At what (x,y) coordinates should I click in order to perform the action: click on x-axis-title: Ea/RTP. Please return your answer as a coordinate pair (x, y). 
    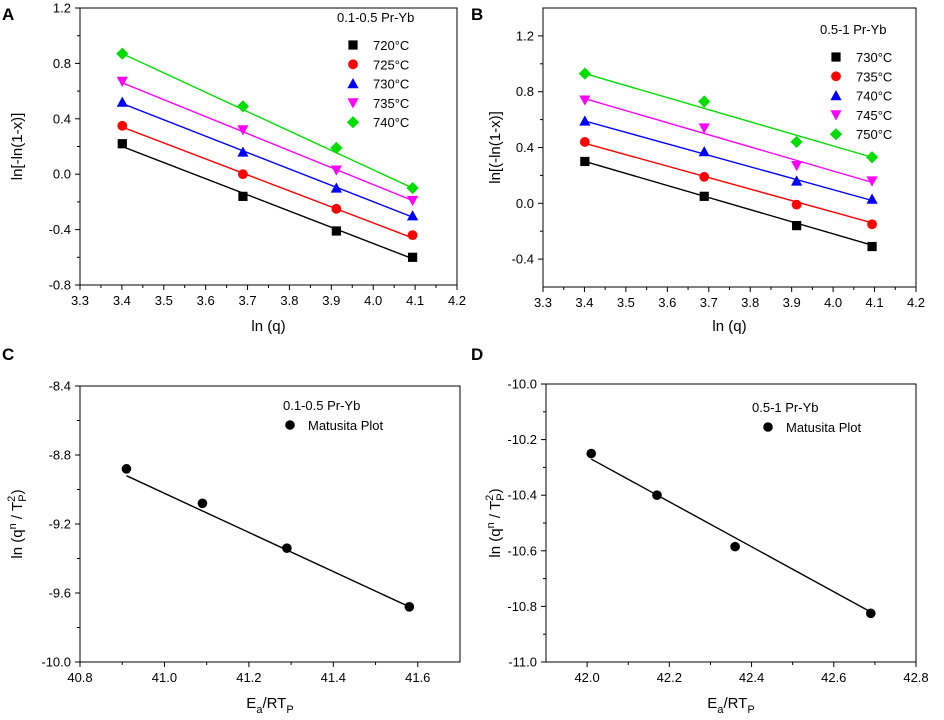
    Looking at the image, I should click on (269, 705).